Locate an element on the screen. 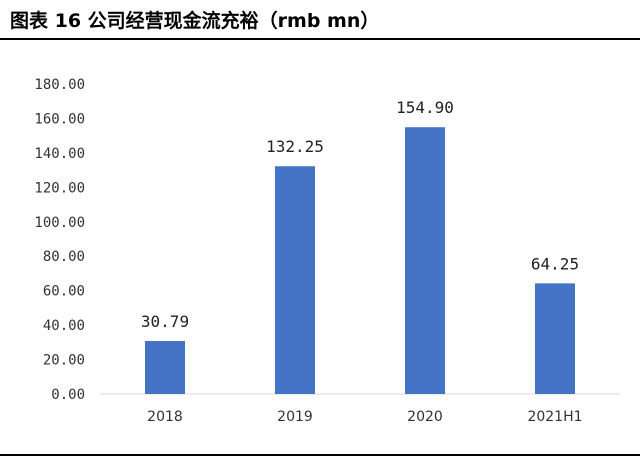 Image resolution: width=640 pixels, height=461 pixels. bar-2020 is located at coordinates (425, 260).